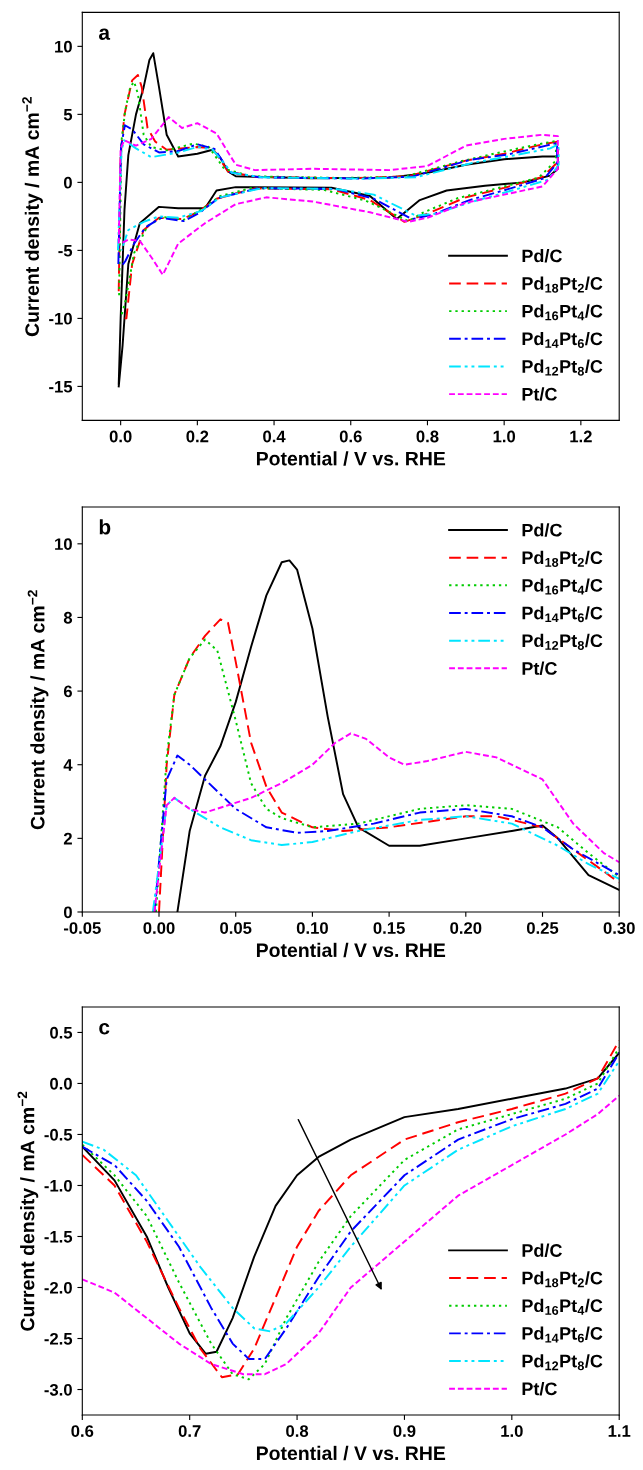  I want to click on x-tick-label: 0.0, so click(120, 436).